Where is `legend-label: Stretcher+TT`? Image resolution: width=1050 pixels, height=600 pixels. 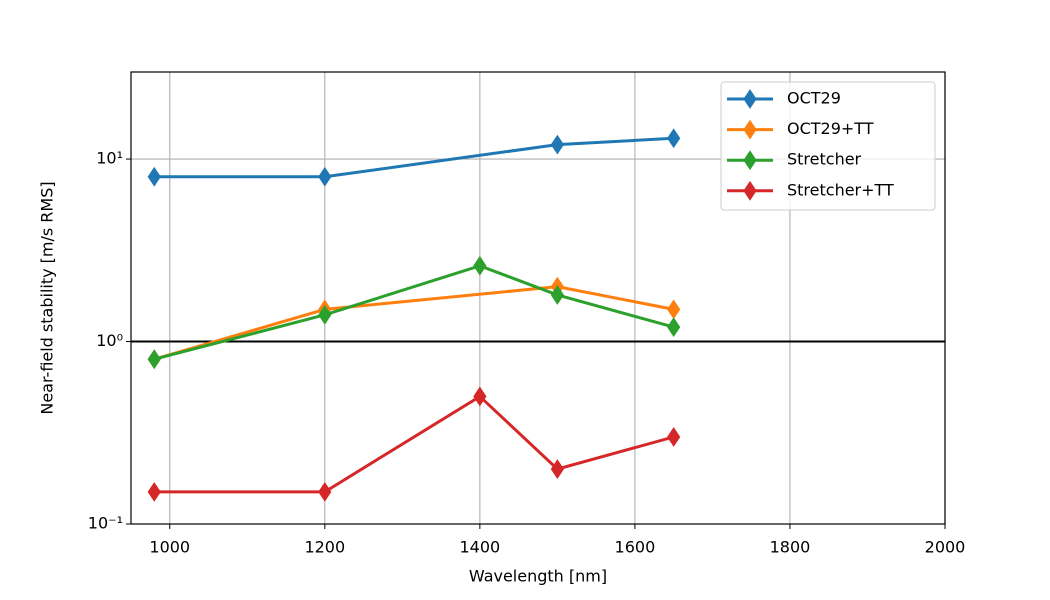 legend-label: Stretcher+TT is located at coordinates (840, 189).